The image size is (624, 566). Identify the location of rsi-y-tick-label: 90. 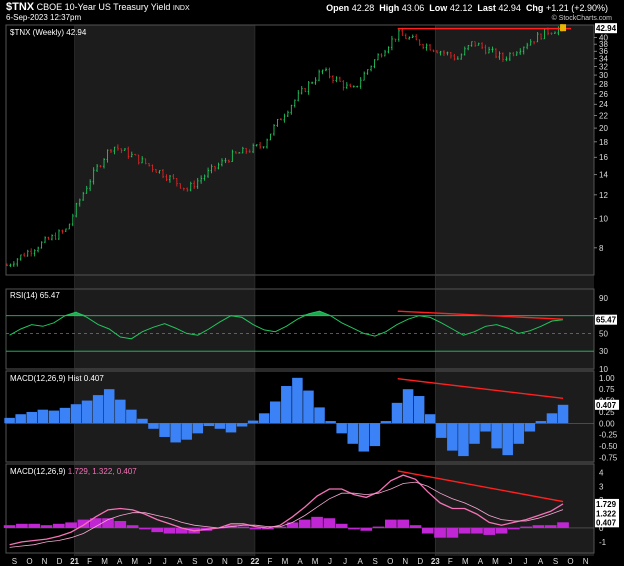
(603, 298).